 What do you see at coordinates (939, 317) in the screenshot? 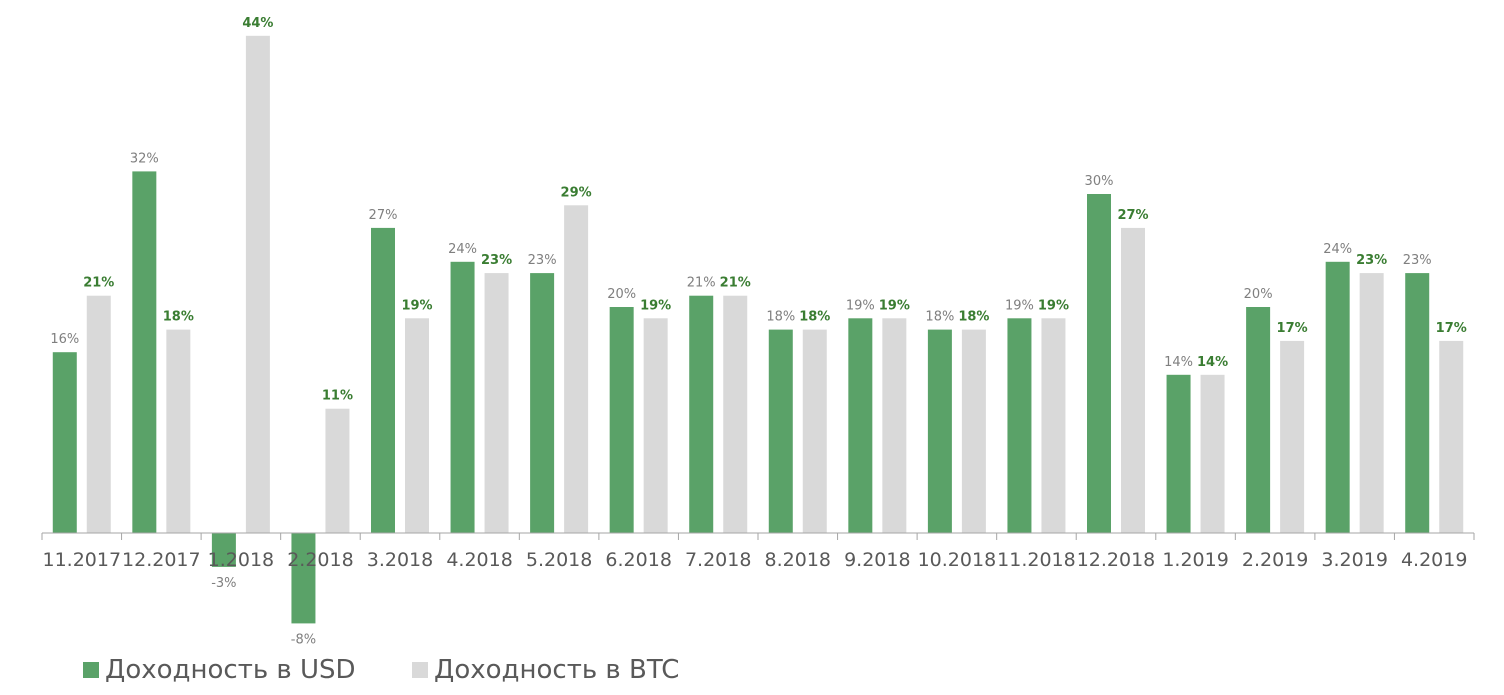
I see `data-label-usd-10.2018: 18%` at bounding box center [939, 317].